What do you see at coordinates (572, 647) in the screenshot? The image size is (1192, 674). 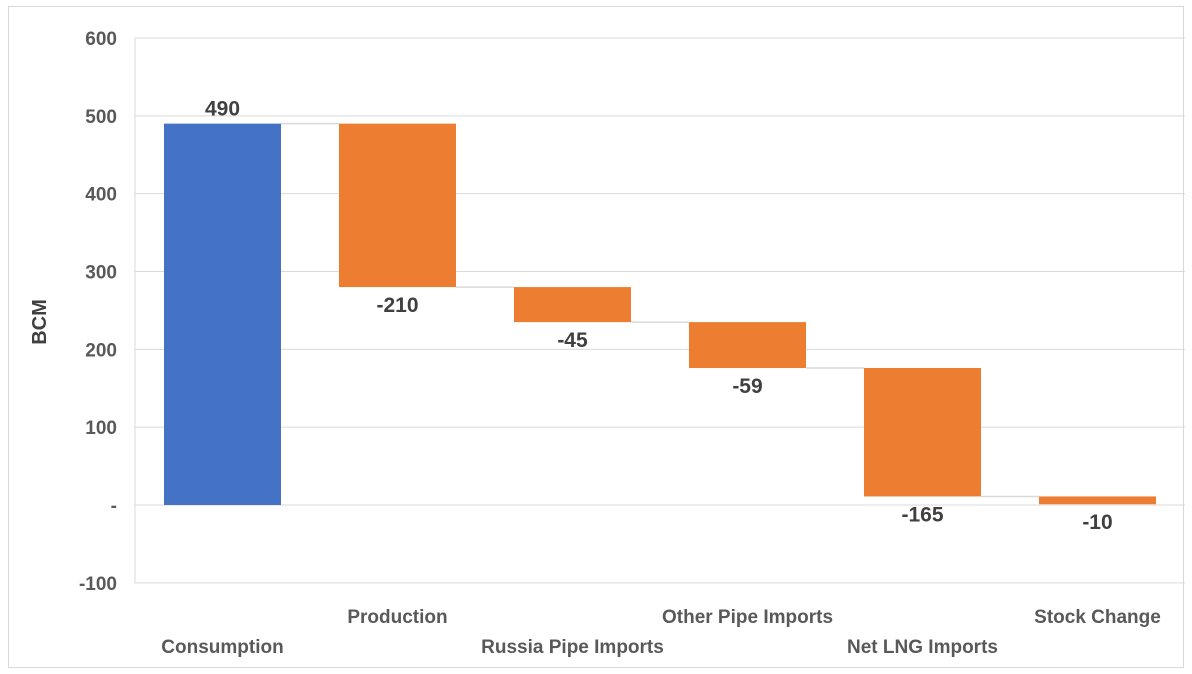 I see `x-category-label: Russia Pipe Imports` at bounding box center [572, 647].